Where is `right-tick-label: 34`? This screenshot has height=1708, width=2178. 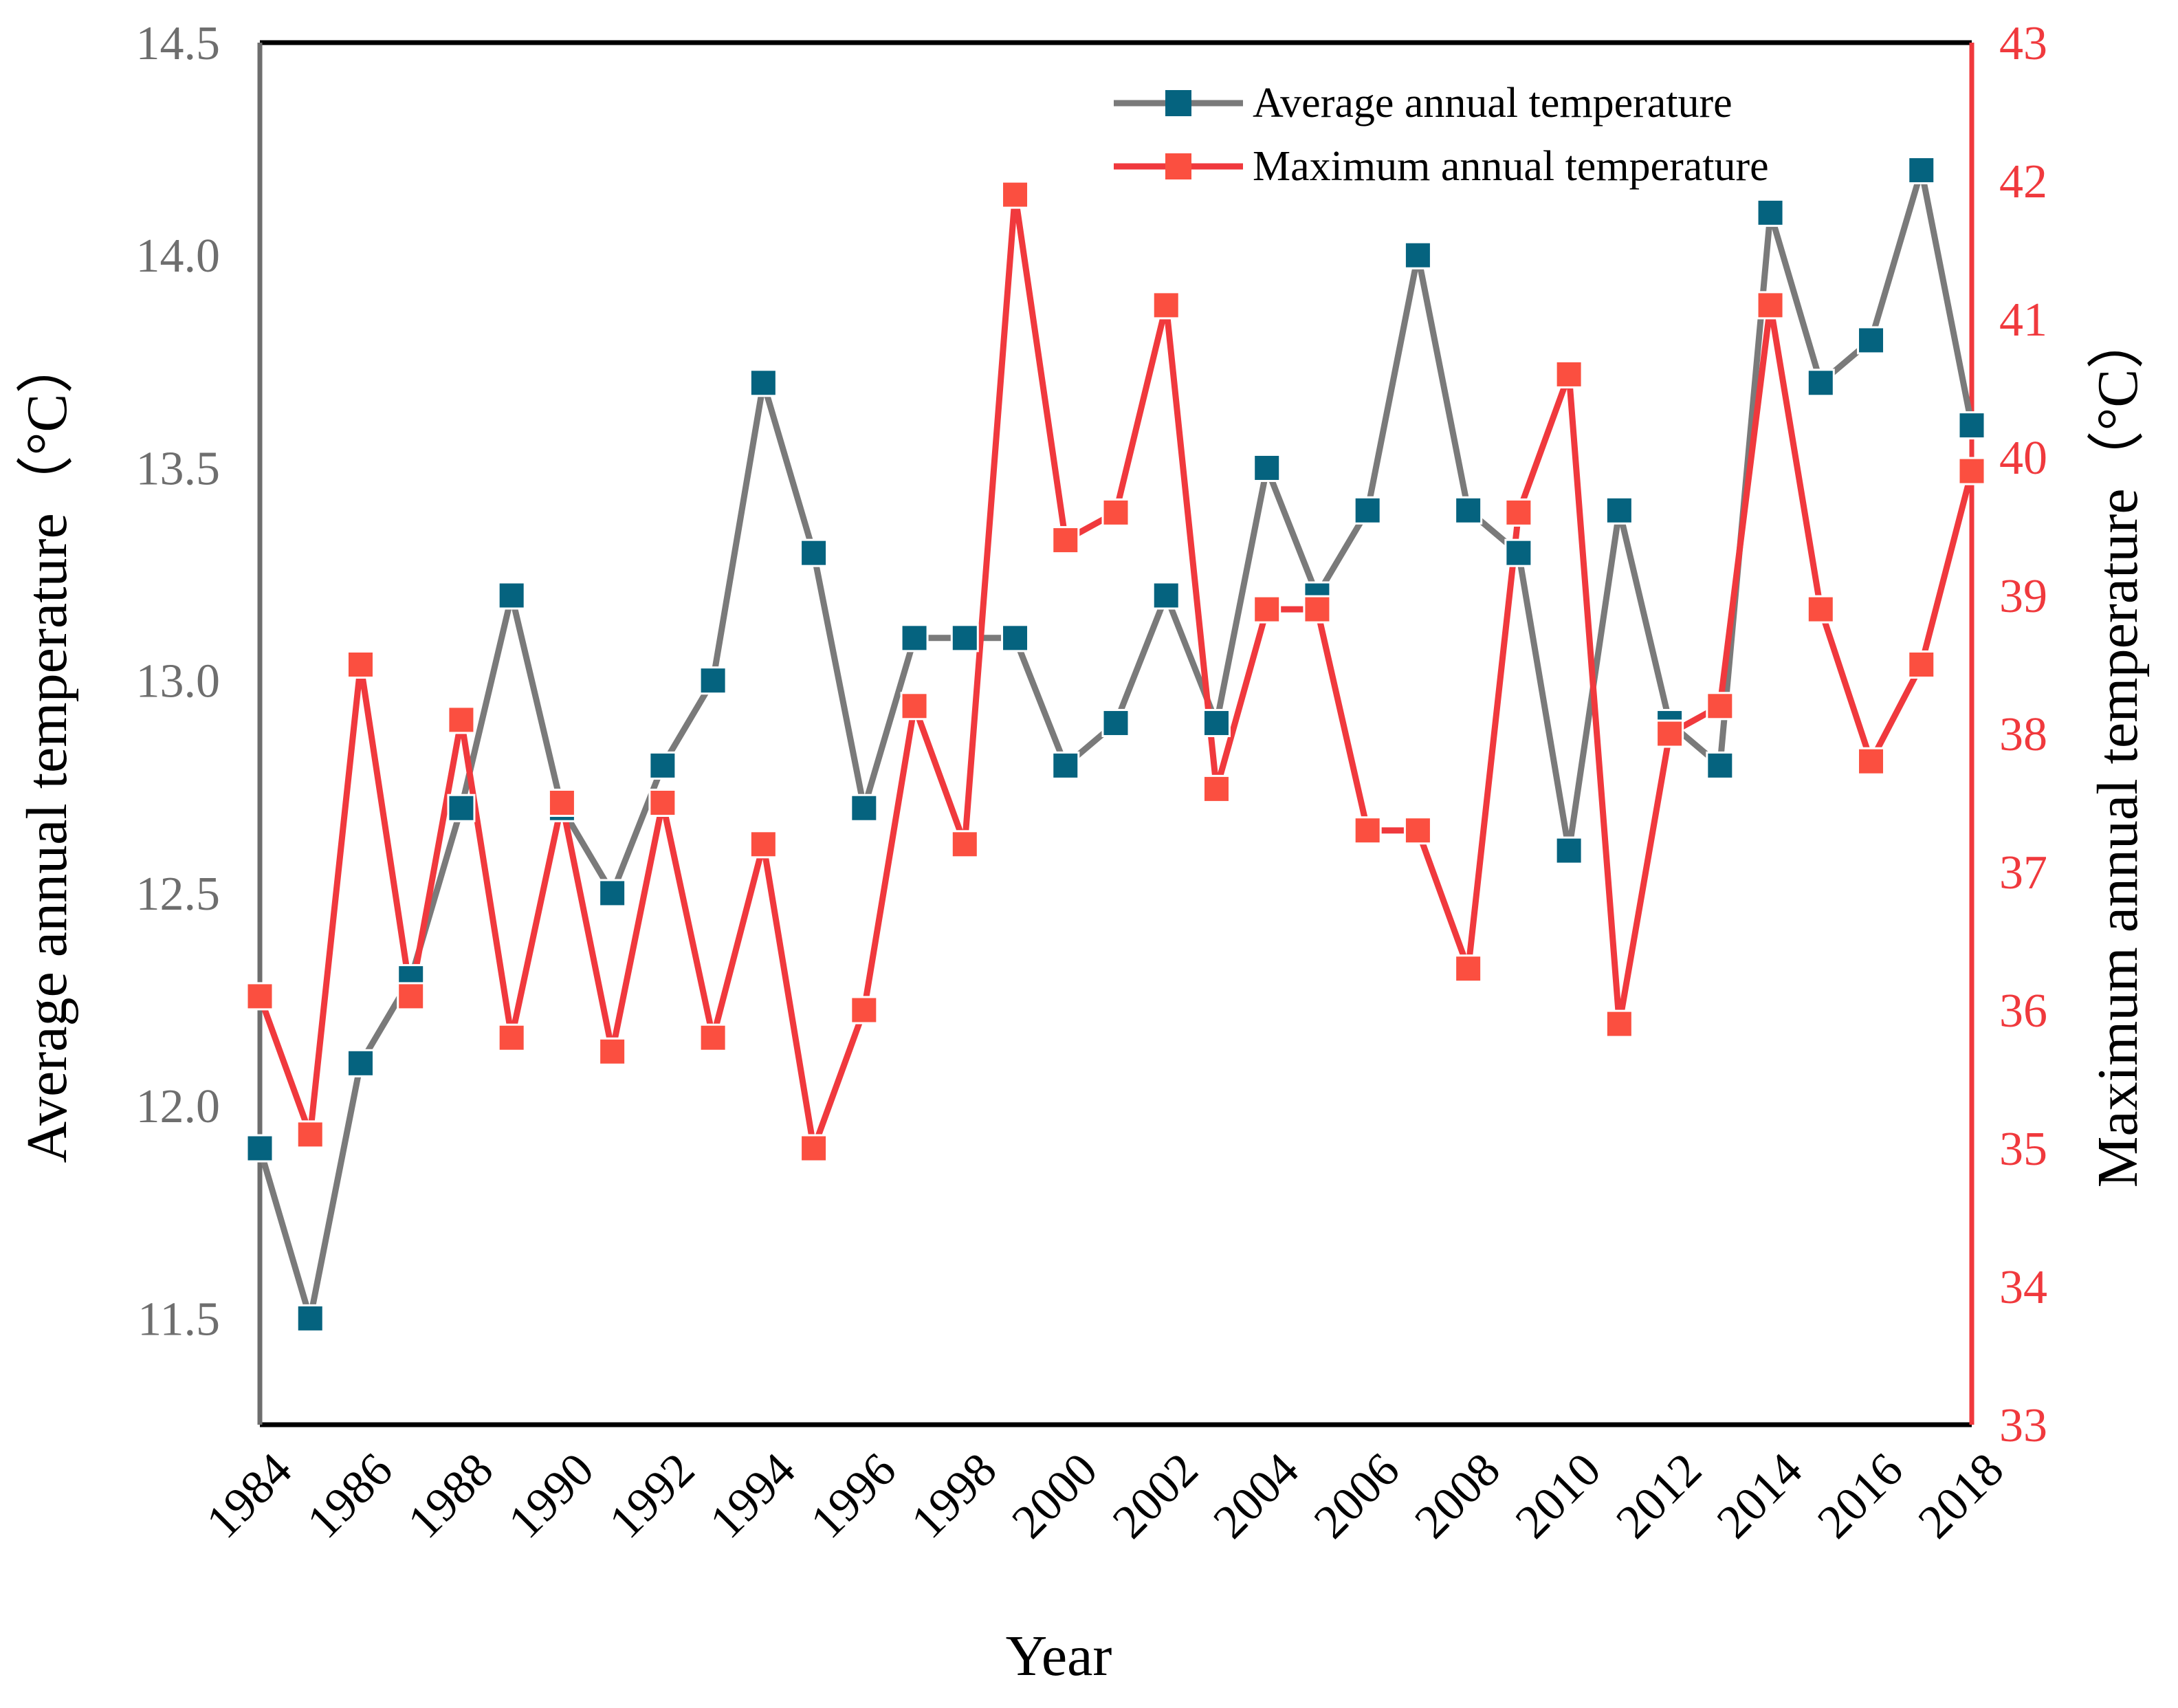
right-tick-label: 34 is located at coordinates (2023, 1287).